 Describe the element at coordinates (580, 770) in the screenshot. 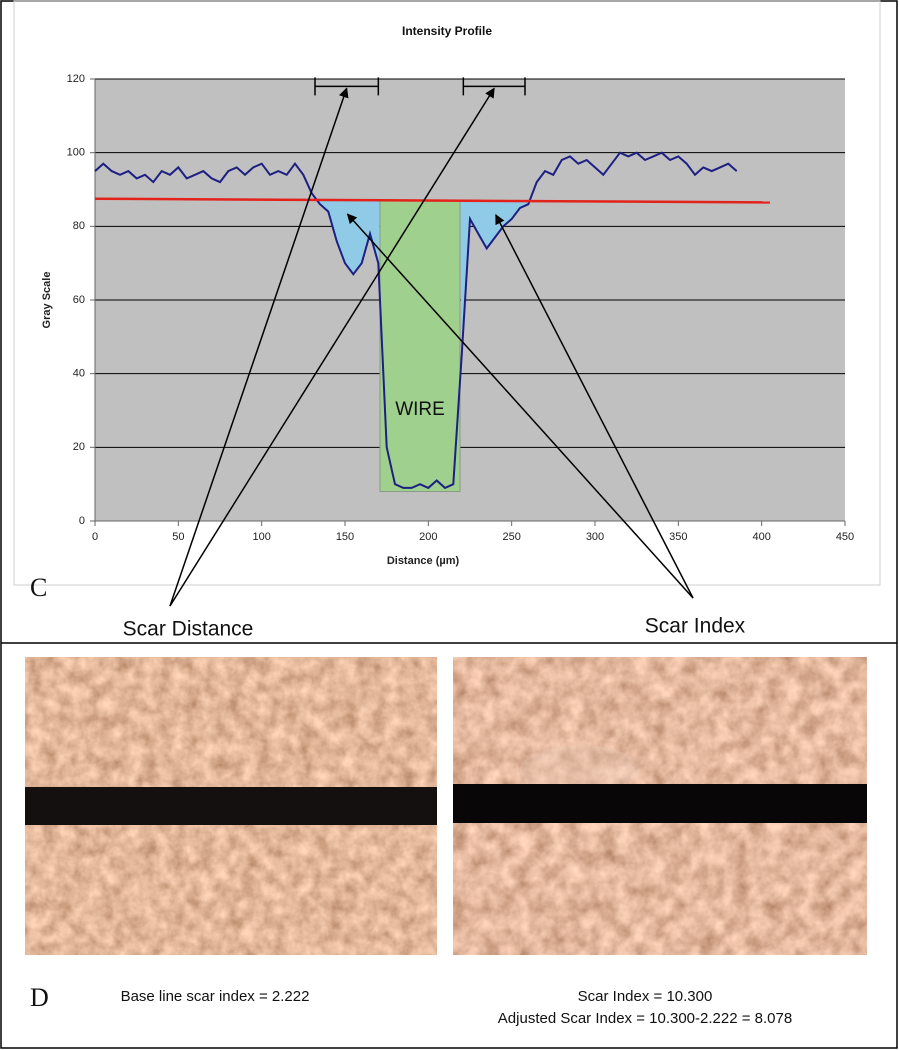

I see `photo-highlight` at that location.